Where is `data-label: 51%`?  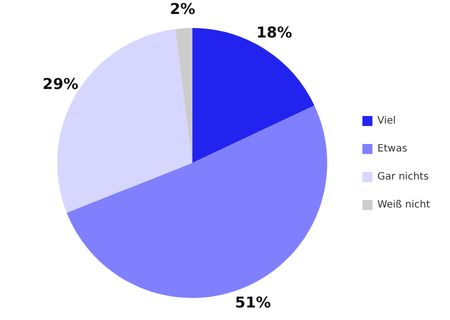
data-label: 51% is located at coordinates (253, 302).